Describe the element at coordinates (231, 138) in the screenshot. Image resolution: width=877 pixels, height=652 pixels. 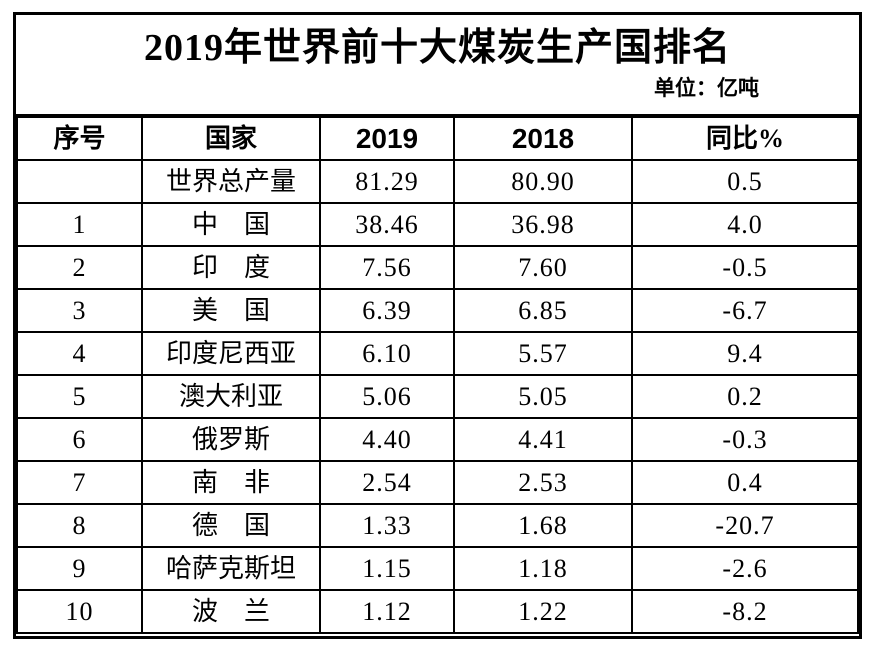
I see `column-header-country: 国家` at that location.